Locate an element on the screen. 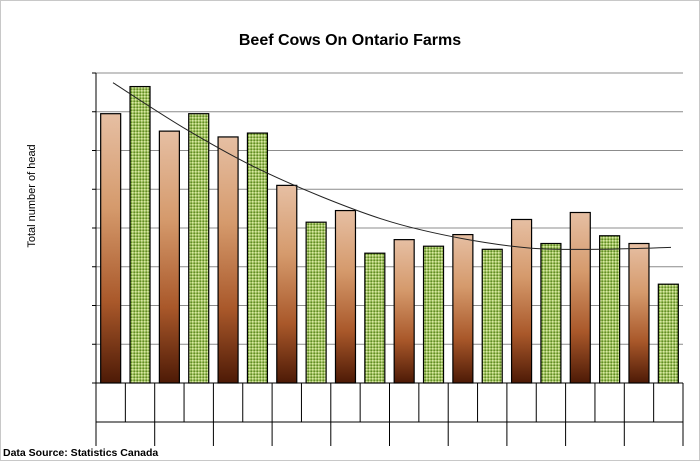 The image size is (700, 461). data-source-note: Data Source: Statistics Canada is located at coordinates (80, 453).